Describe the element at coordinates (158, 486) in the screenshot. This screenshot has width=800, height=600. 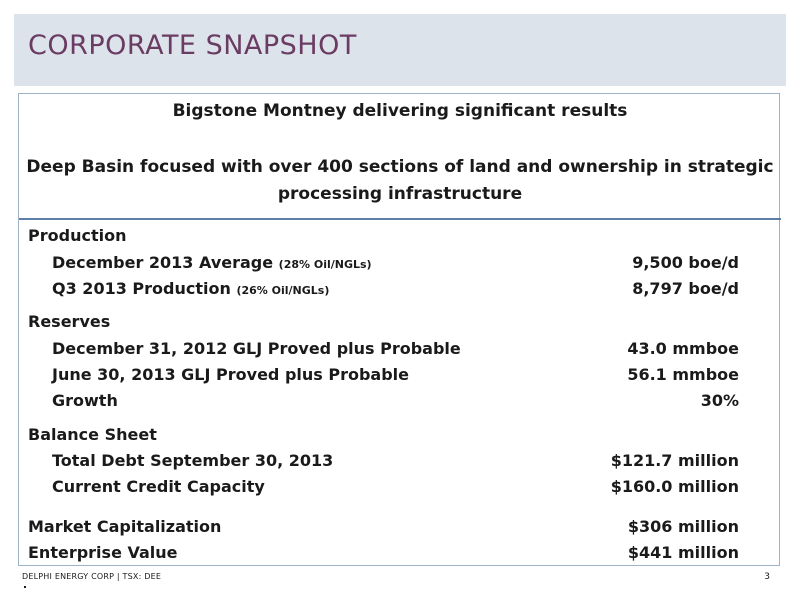
I see `balance-credit-label: Current Credit Capacity` at that location.